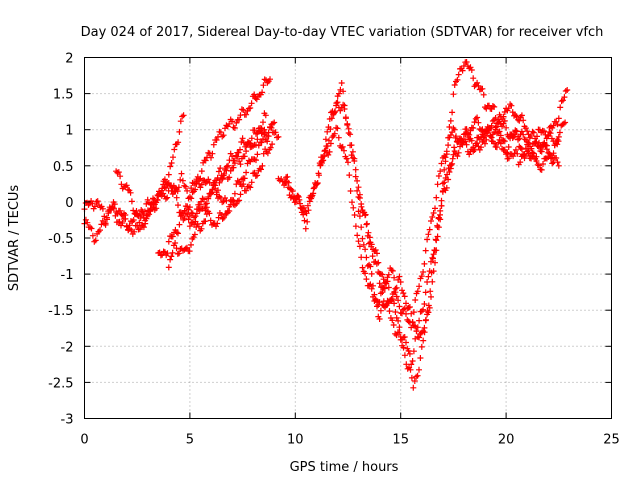 This screenshot has width=640, height=480. I want to click on y-tick-label: 1.5, so click(63, 95).